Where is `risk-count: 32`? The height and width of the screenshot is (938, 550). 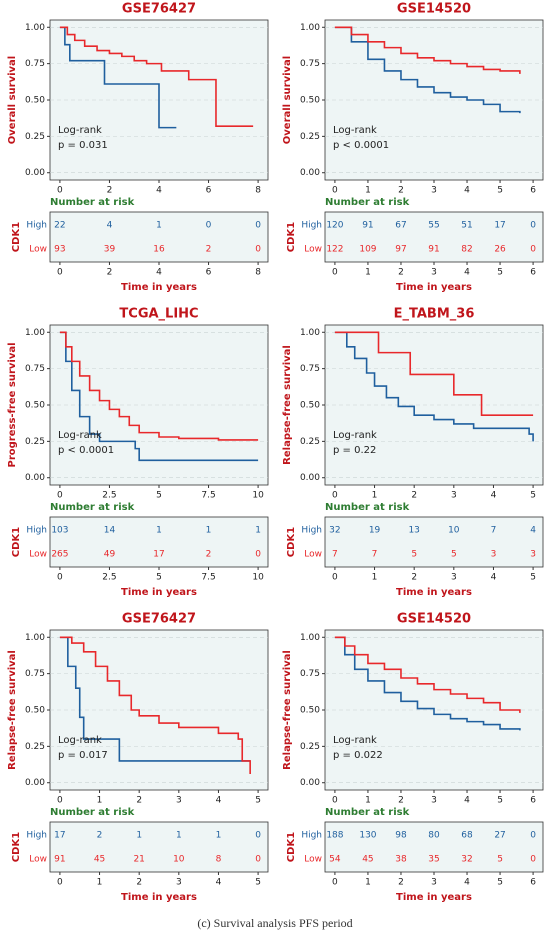
risk-count: 32 is located at coordinates (466, 860).